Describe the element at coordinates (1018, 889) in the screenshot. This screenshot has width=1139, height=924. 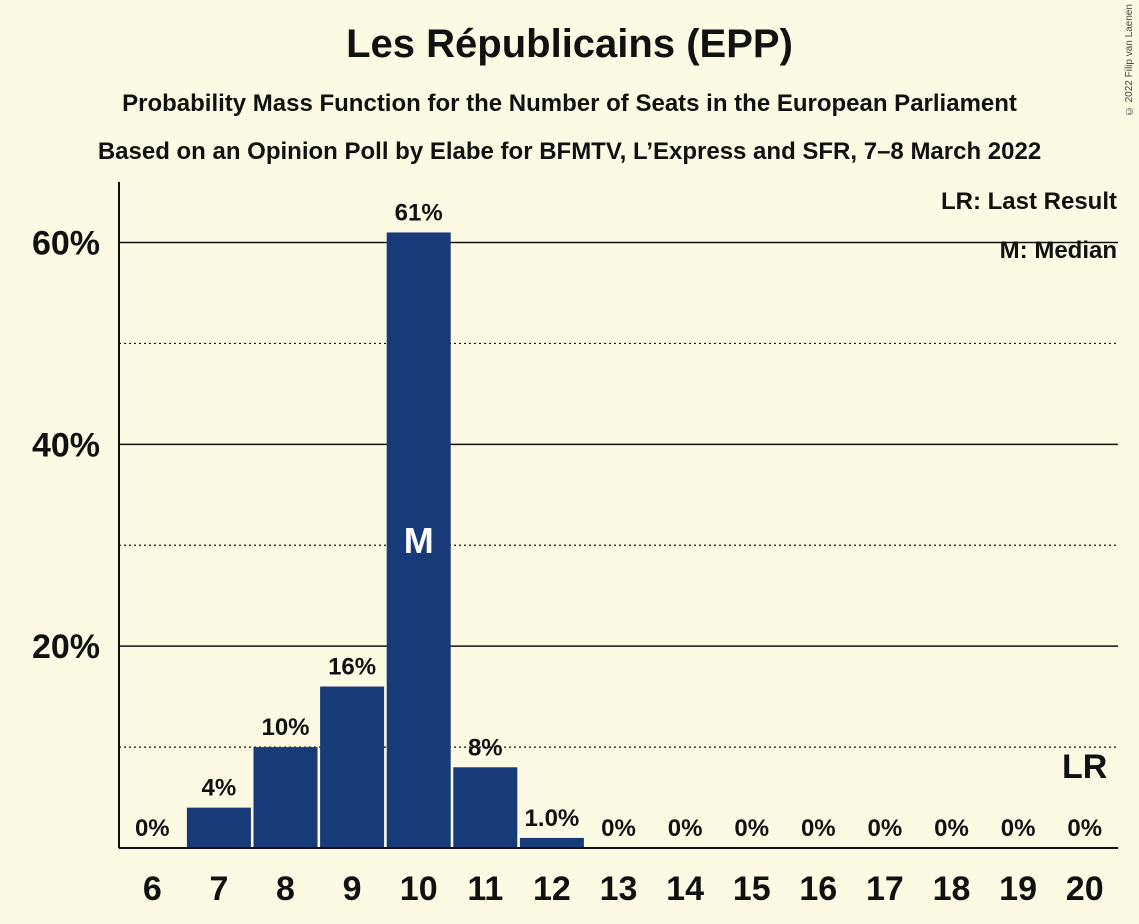
I see `x-tick-label-19: 19` at that location.